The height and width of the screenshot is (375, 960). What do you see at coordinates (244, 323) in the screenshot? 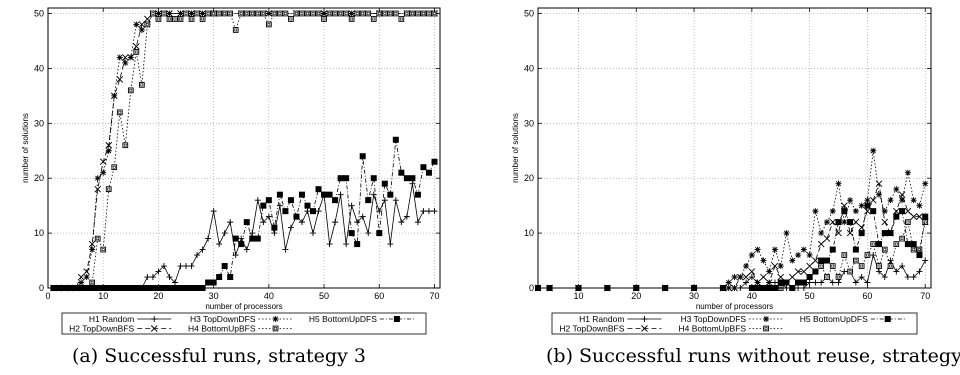
I see `legend-box` at bounding box center [244, 323].